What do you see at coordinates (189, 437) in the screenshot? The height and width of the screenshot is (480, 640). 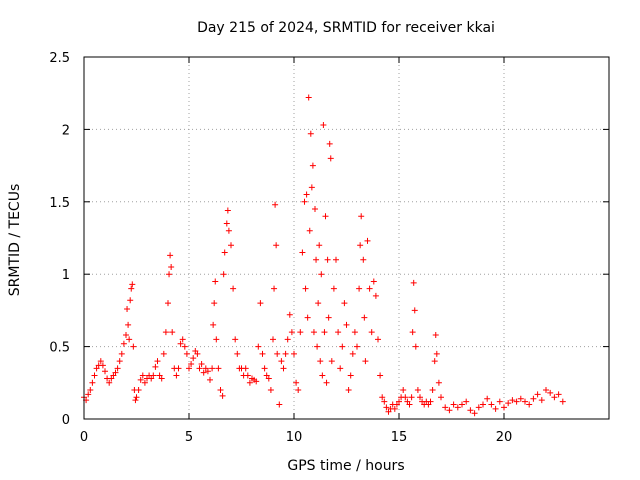 I see `x-tick-label: 5` at bounding box center [189, 437].